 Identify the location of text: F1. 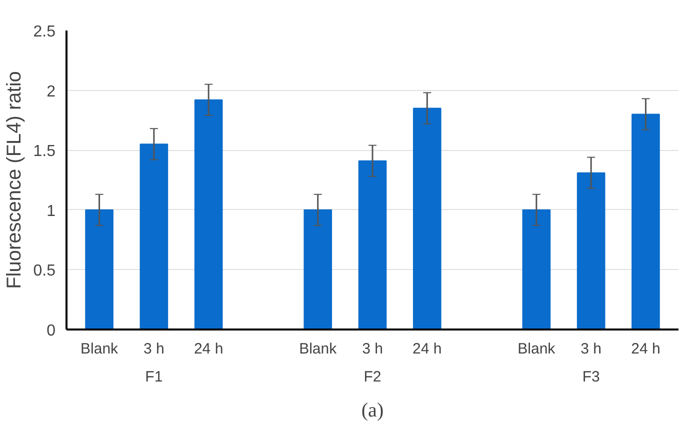
(154, 377).